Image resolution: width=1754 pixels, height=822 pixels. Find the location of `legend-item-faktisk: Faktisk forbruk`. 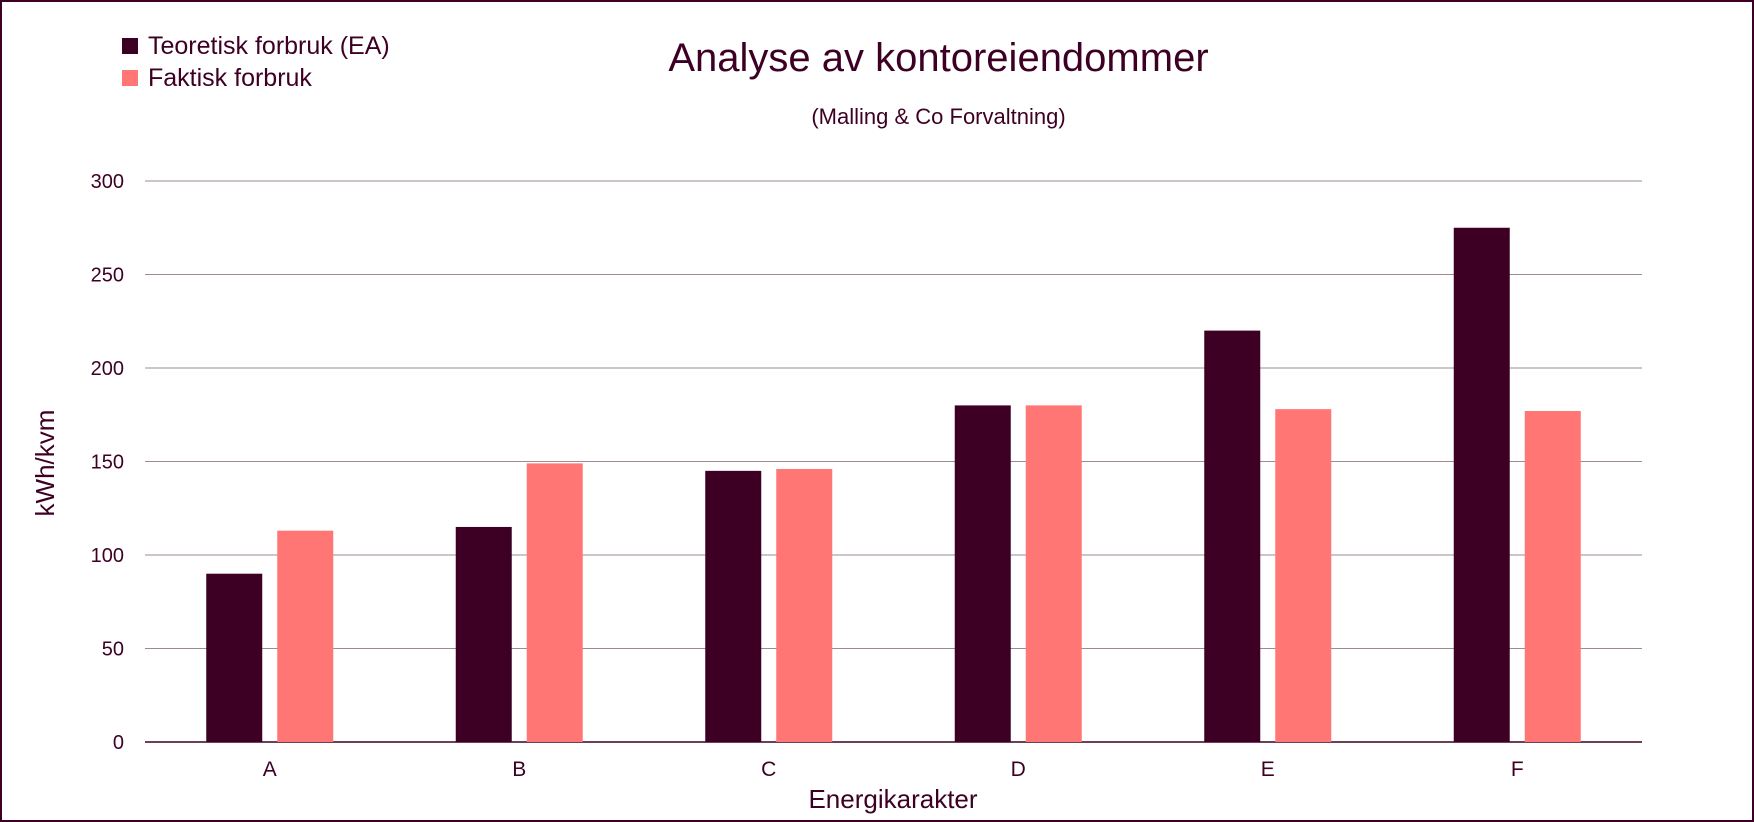

legend-item-faktisk: Faktisk forbruk is located at coordinates (256, 78).